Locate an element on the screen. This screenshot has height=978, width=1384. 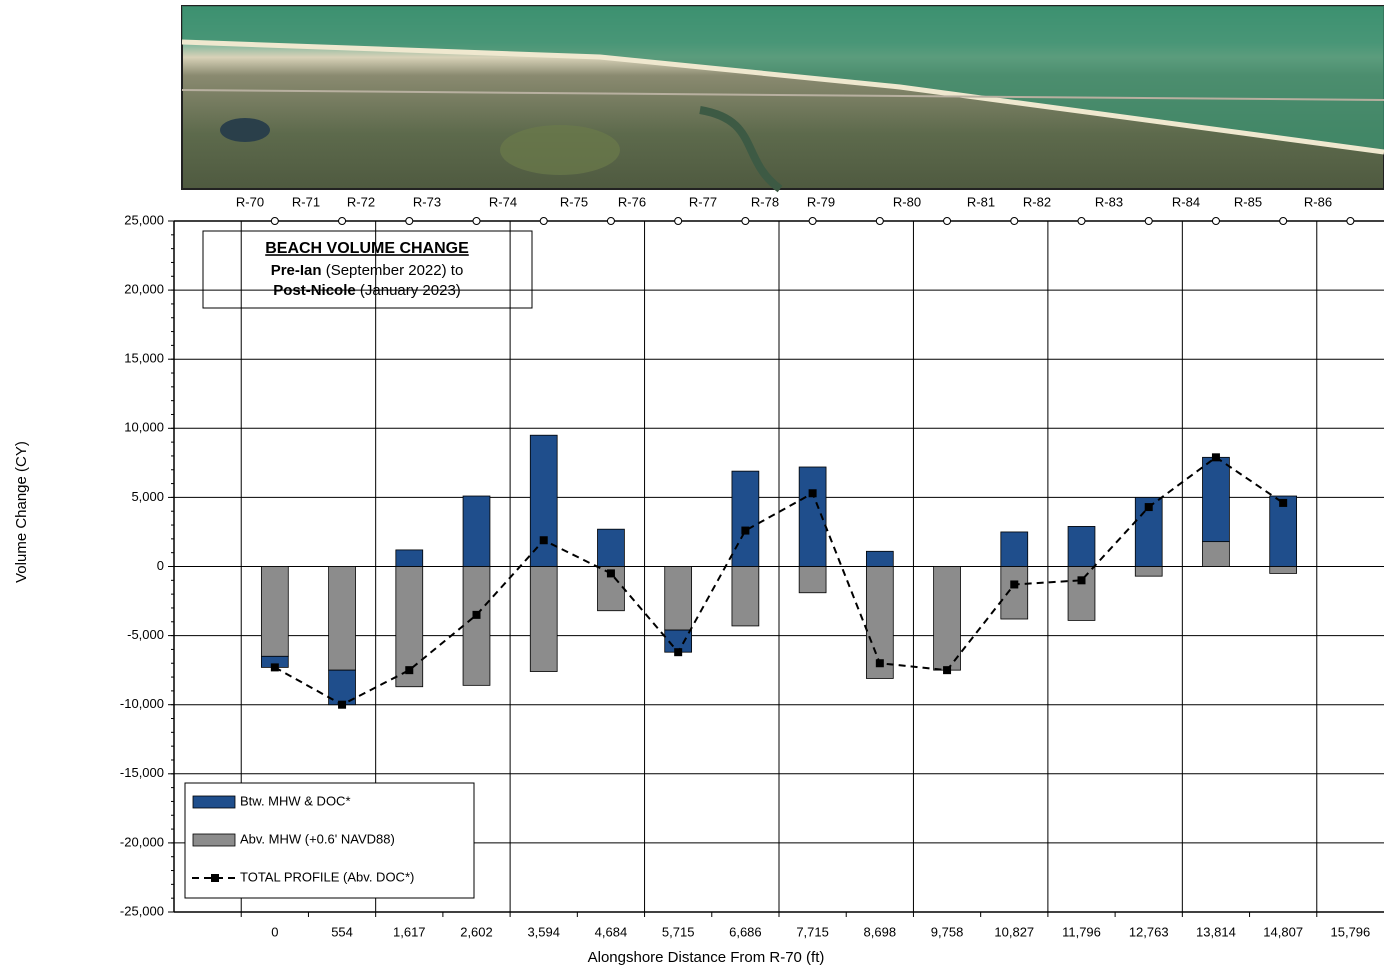
y-tick-label: -5,000 is located at coordinates (145, 634).